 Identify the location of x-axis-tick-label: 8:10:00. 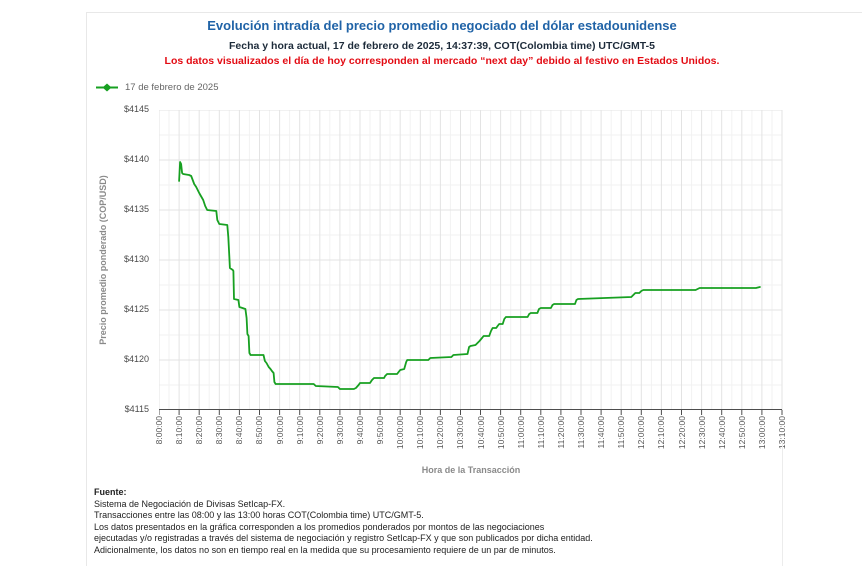
(179, 430).